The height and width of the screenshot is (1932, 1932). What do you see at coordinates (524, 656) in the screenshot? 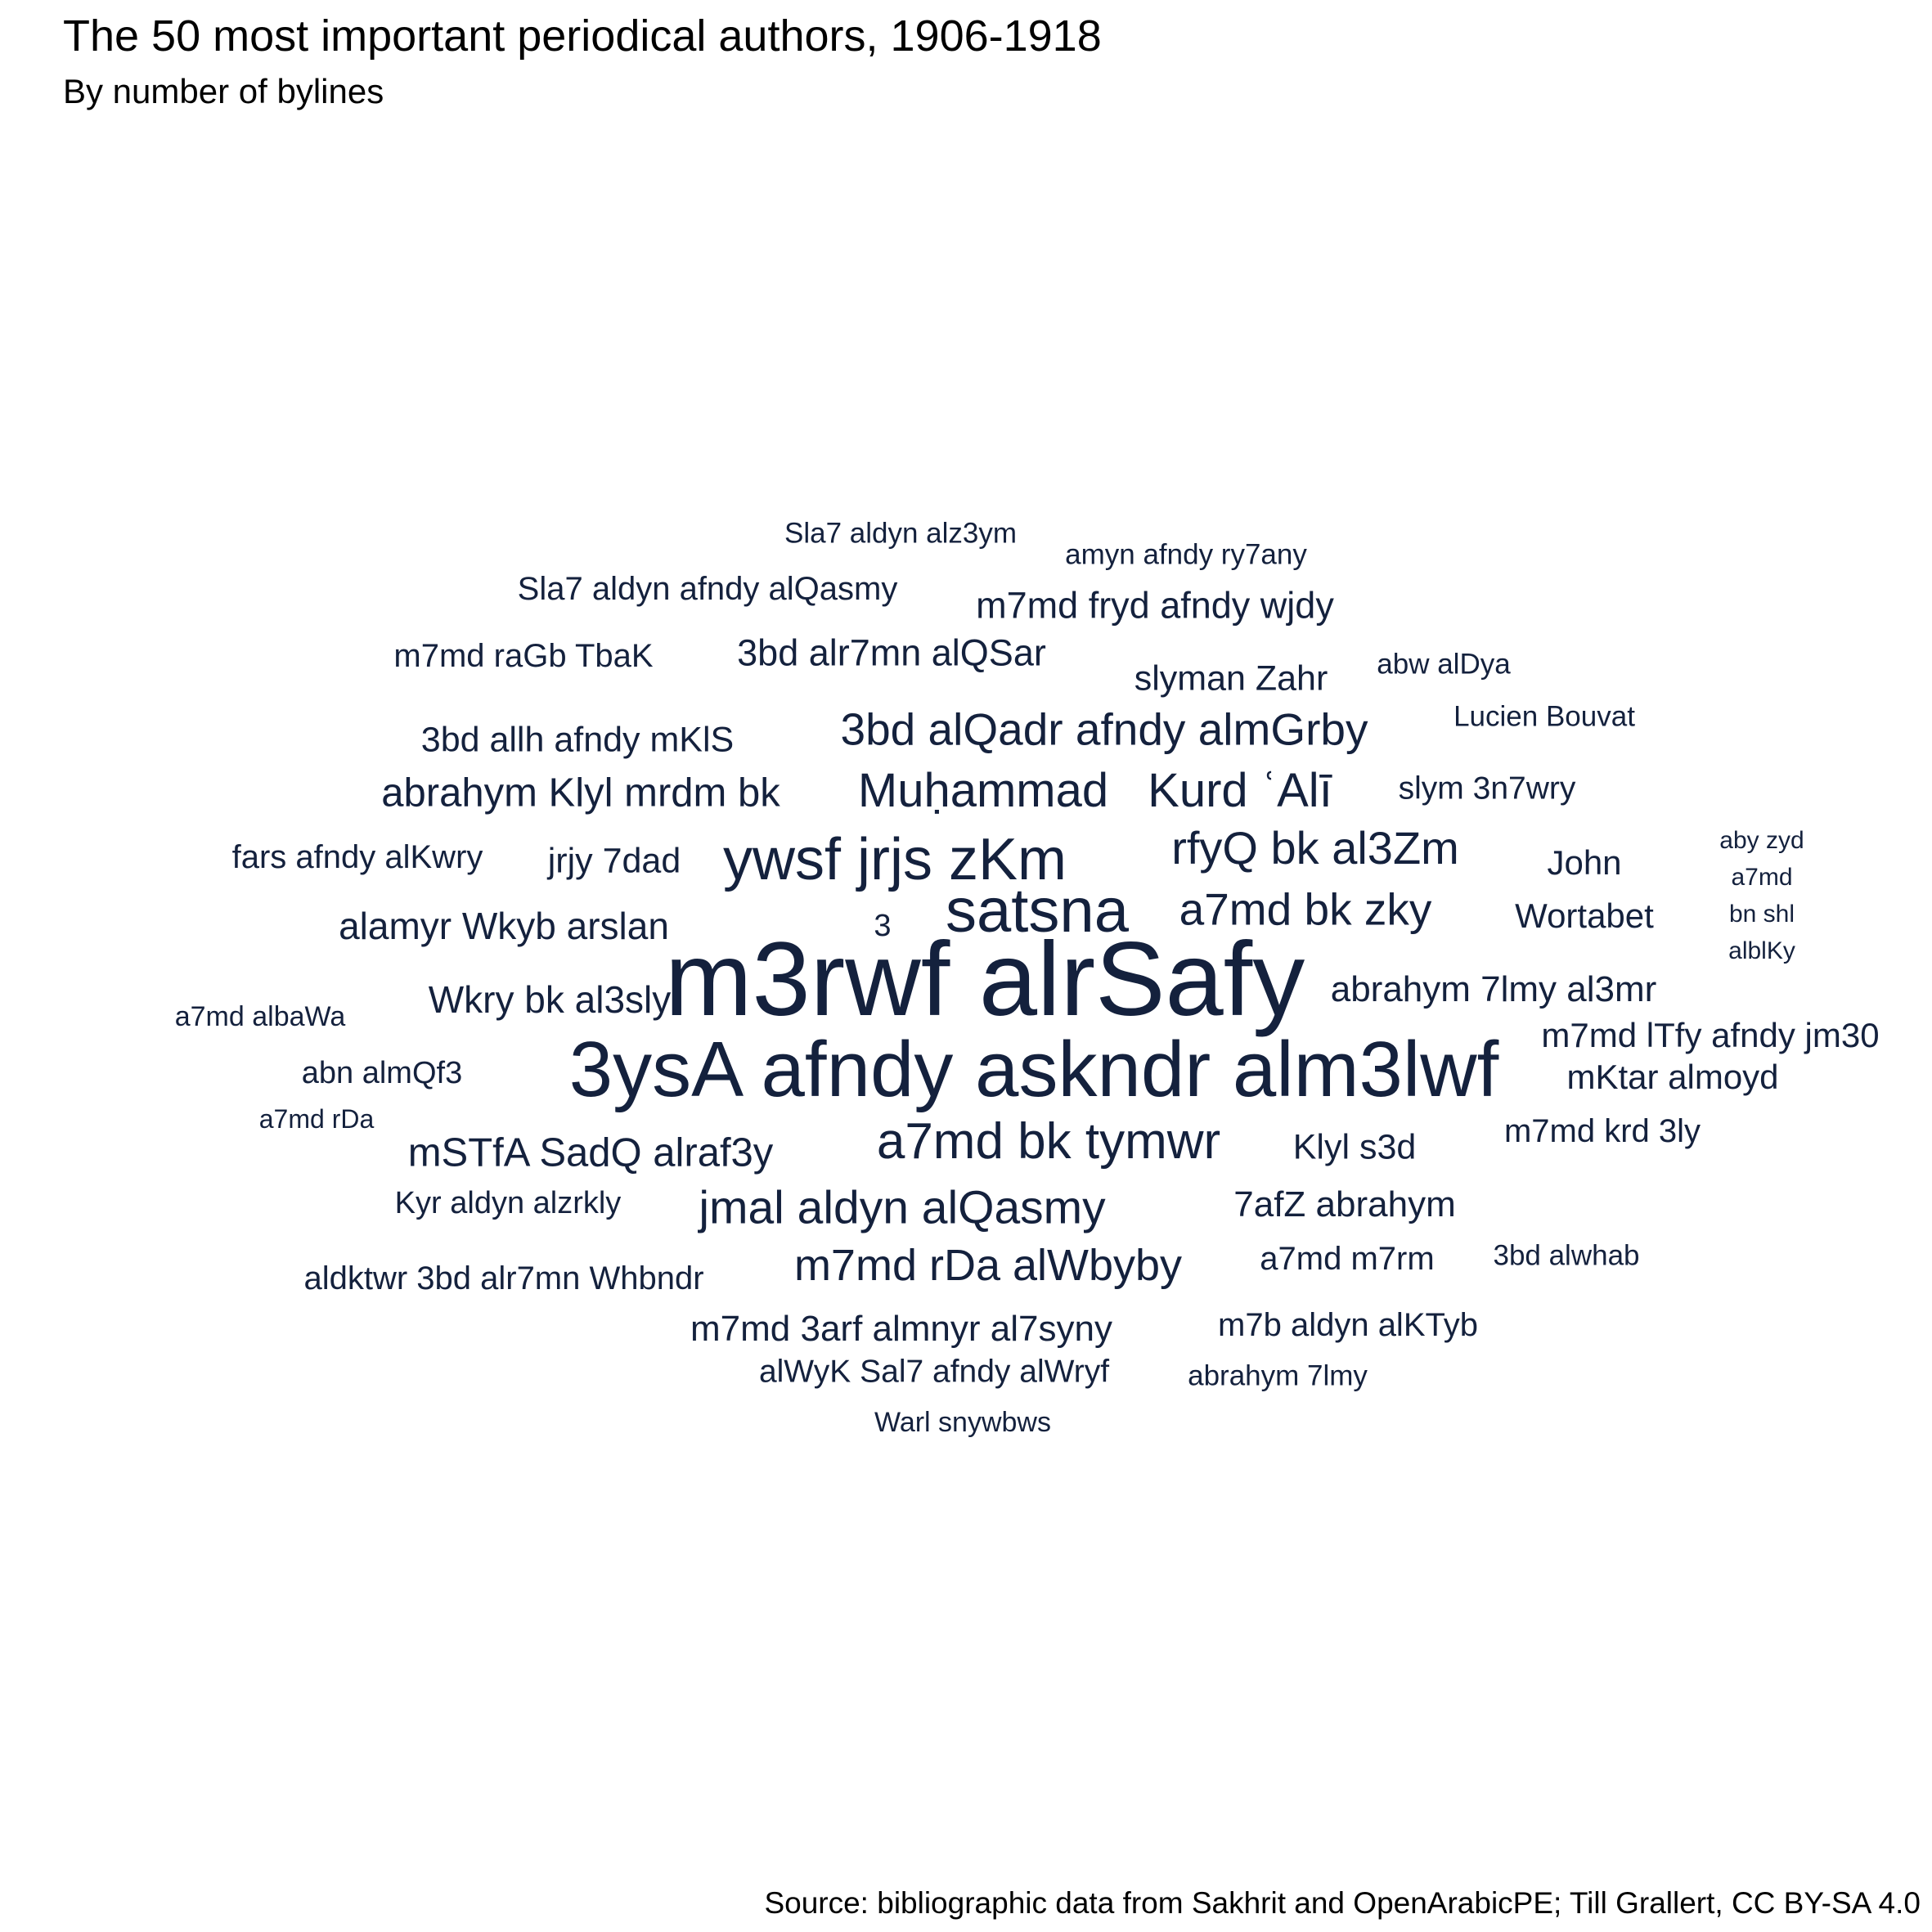
I see `word-m7md-ragb-tbak: m7md raGb TbaK` at bounding box center [524, 656].